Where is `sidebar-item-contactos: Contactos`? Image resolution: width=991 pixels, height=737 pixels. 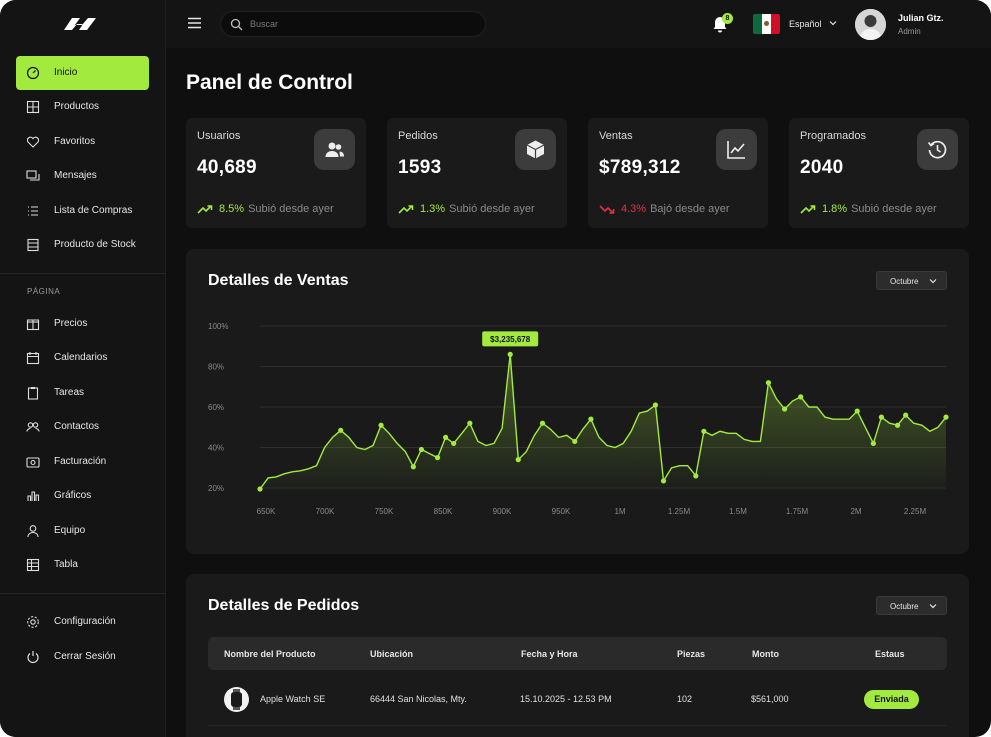 sidebar-item-contactos: Contactos is located at coordinates (82, 427).